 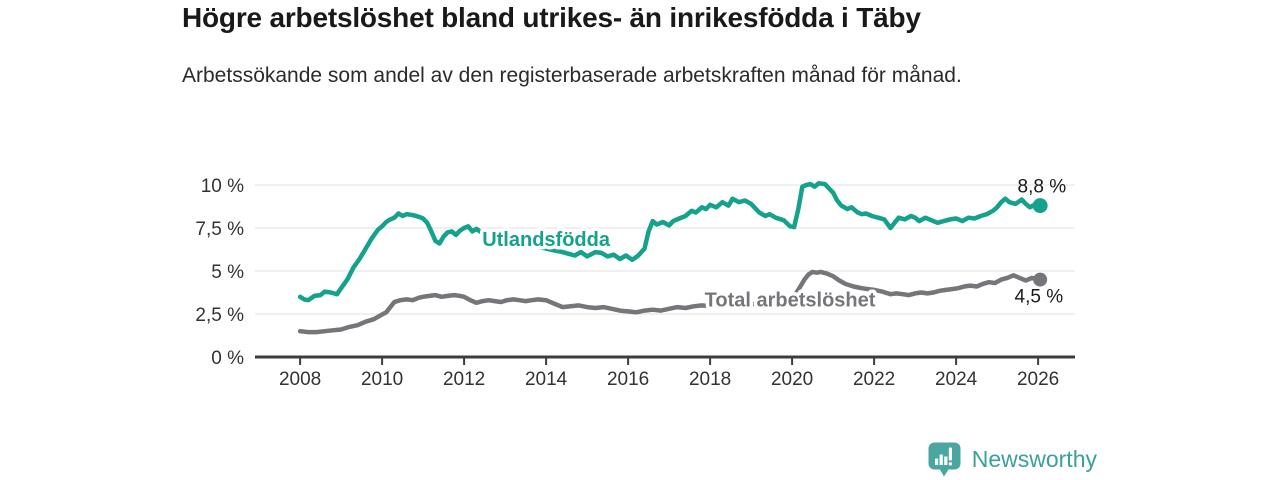 I want to click on newsworthy-icon, so click(x=944, y=459).